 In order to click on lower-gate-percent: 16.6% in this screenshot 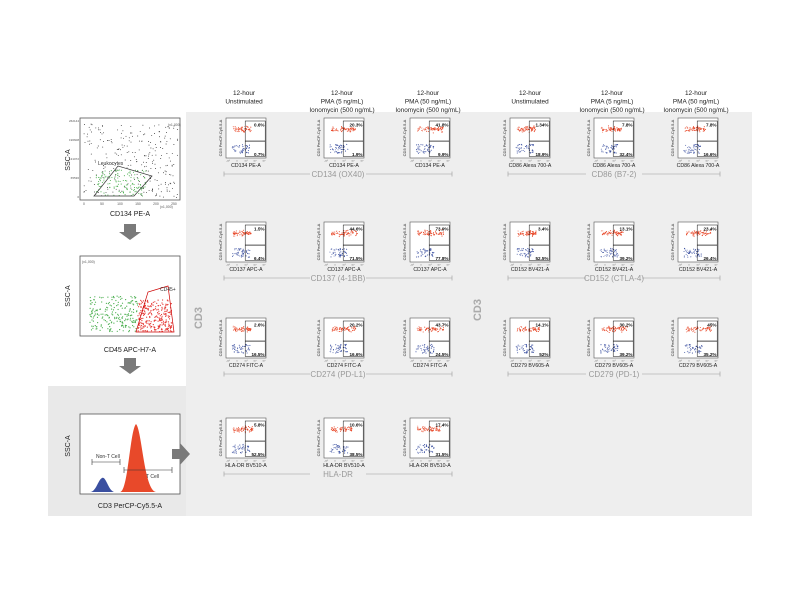, I will do `click(709, 154)`.